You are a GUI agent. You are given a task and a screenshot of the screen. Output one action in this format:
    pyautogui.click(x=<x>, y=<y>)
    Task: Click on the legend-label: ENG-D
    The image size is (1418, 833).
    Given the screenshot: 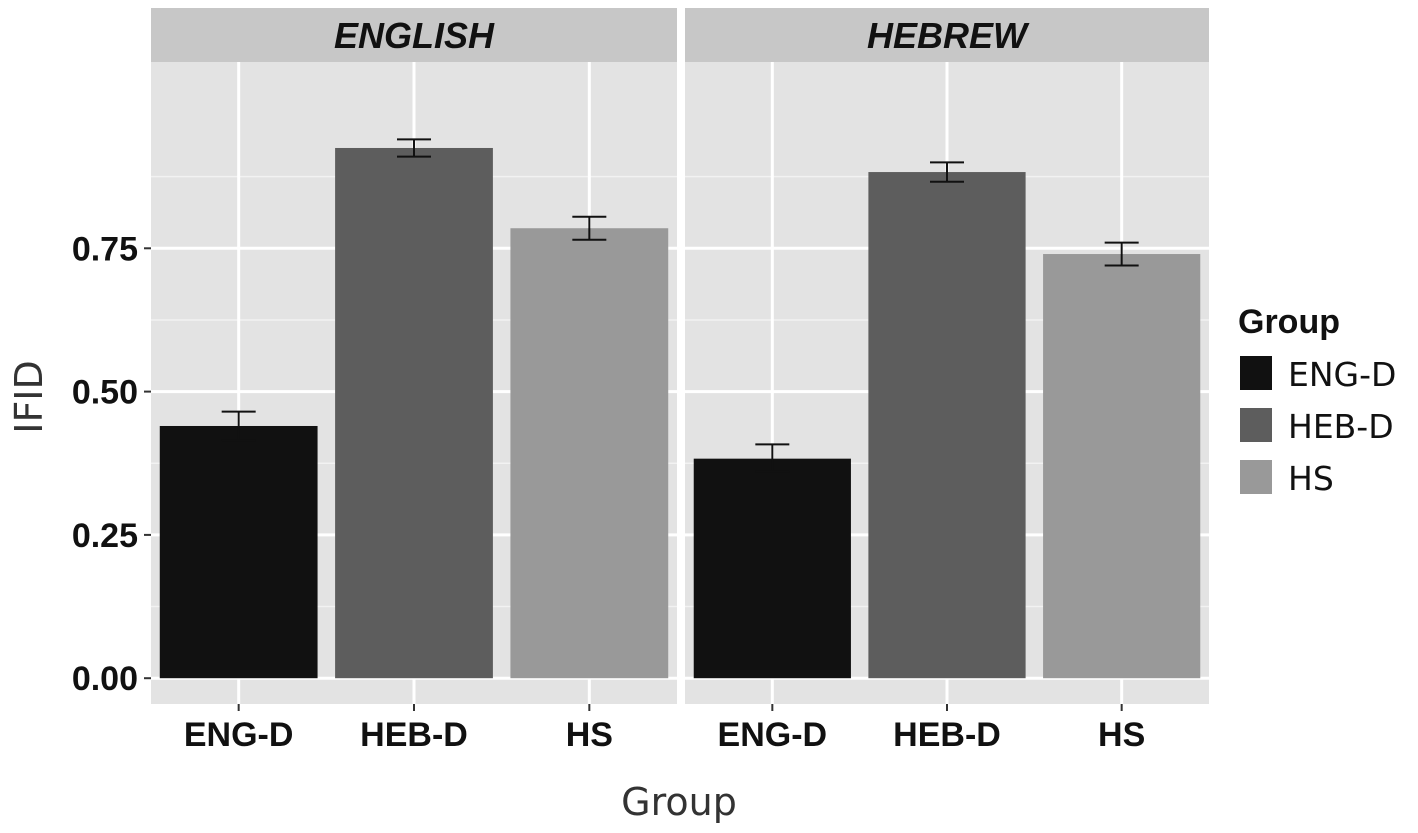 What is the action you would take?
    pyautogui.click(x=1342, y=374)
    